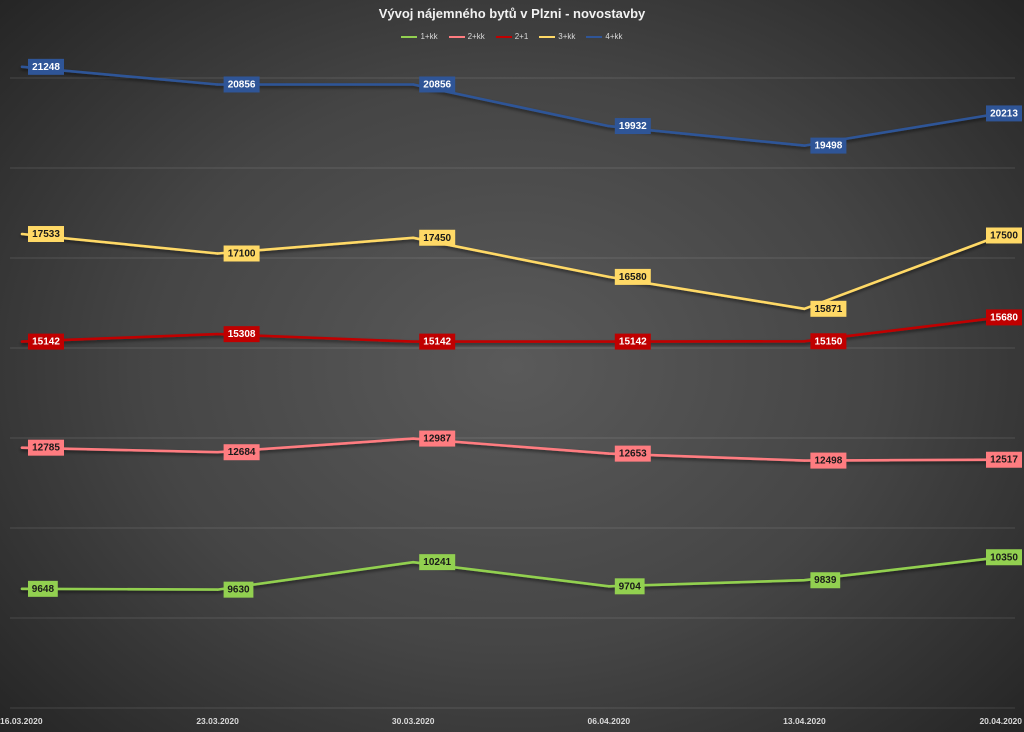  I want to click on data-label-1-plus-kk: 9839, so click(825, 580).